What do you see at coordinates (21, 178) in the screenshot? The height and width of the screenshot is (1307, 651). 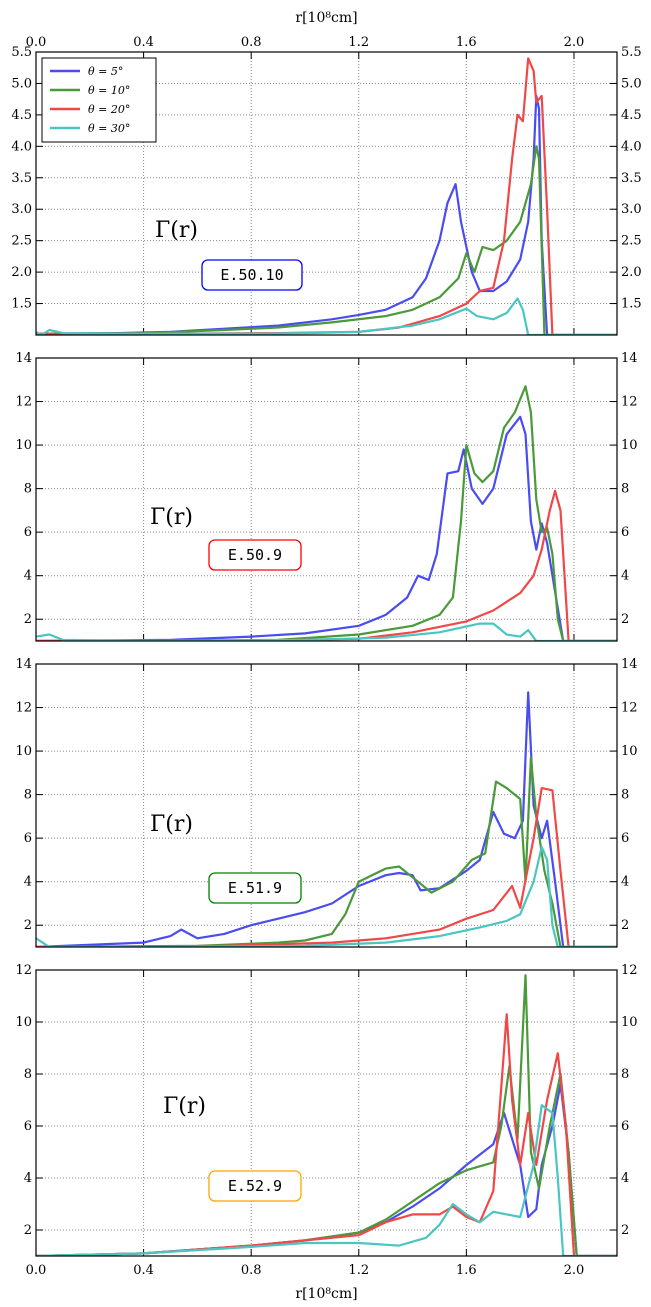 I see `panel-1-ytick-label-left: 3.5` at bounding box center [21, 178].